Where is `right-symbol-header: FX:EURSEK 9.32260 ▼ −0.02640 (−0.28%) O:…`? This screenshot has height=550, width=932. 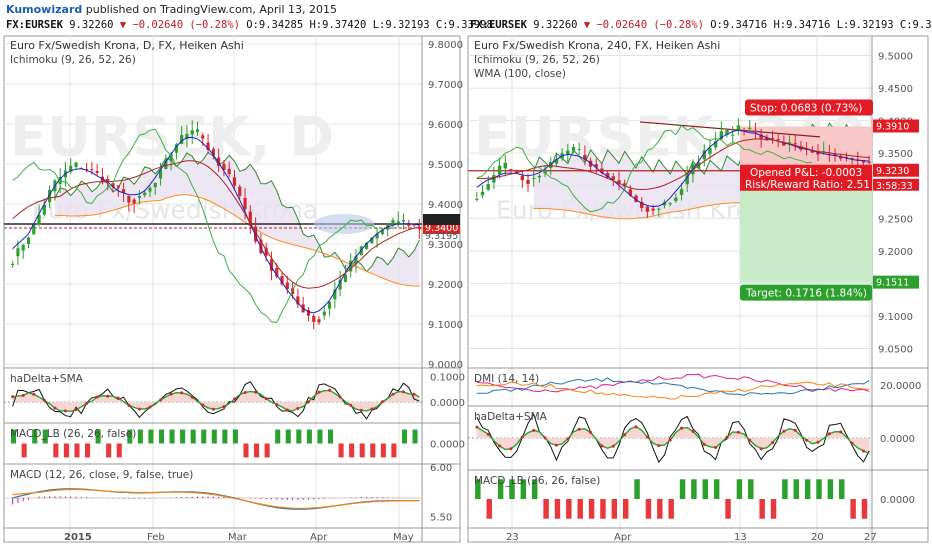
right-symbol-header: FX:EURSEK 9.32260 ▼ −0.02640 (−0.28%) O:… is located at coordinates (701, 25).